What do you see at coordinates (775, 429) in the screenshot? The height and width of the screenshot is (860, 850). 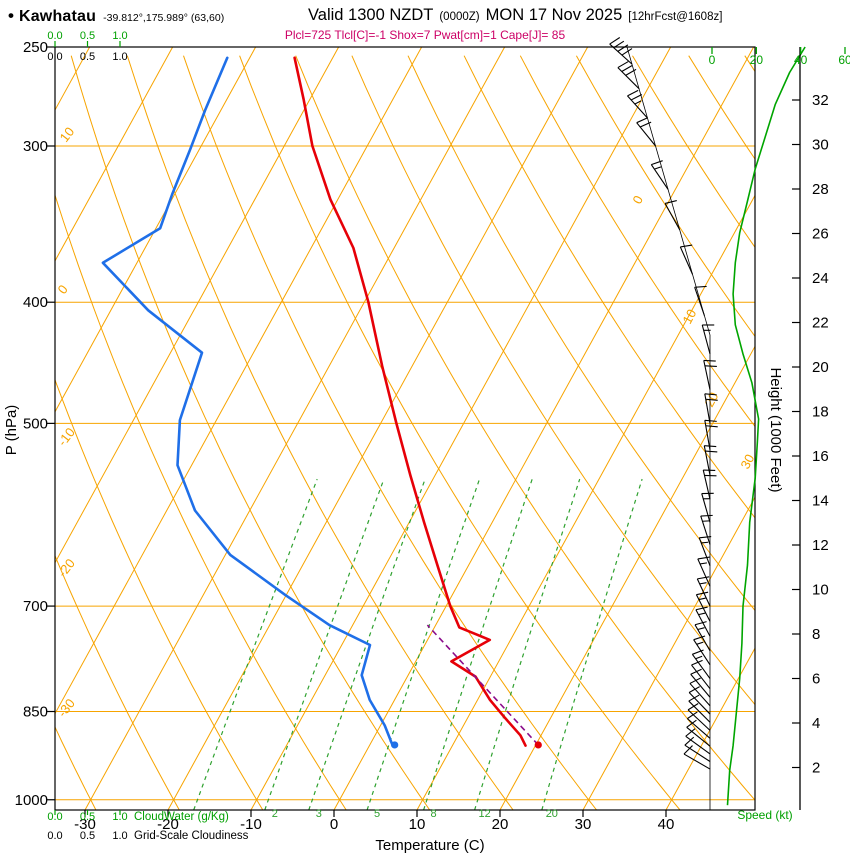 I see `height-axis-title: Height (1000 Feet)` at bounding box center [775, 429].